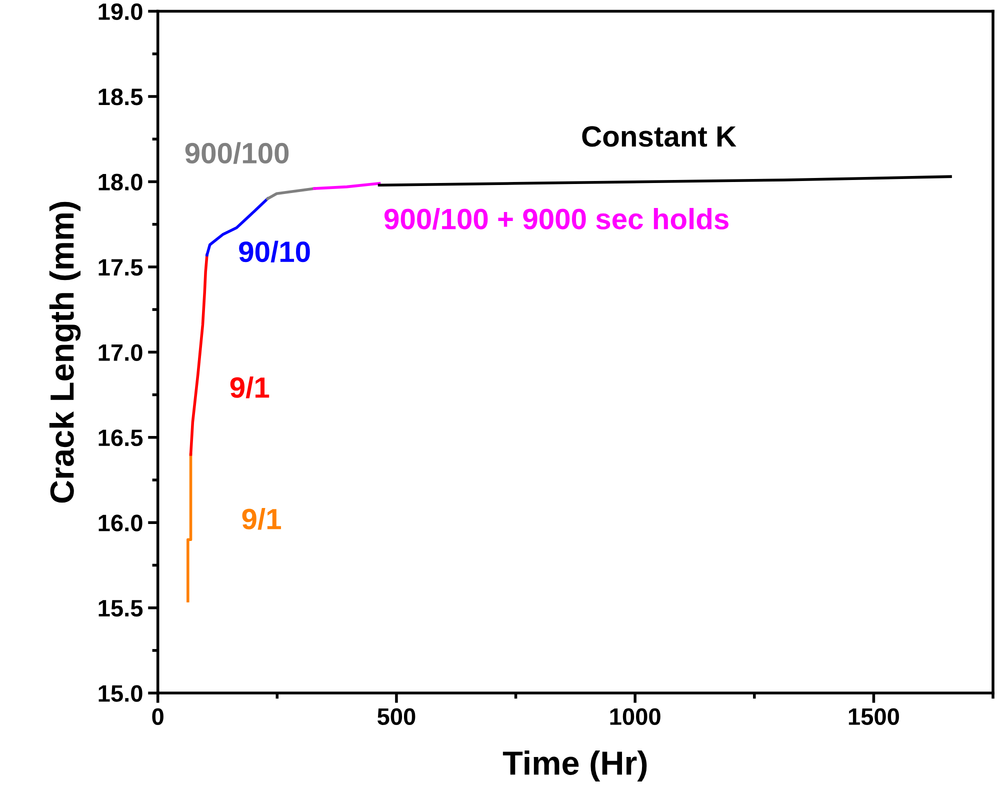 This screenshot has width=999, height=804. Describe the element at coordinates (65, 352) in the screenshot. I see `y-axis-title: Crack Length (mm)` at that location.